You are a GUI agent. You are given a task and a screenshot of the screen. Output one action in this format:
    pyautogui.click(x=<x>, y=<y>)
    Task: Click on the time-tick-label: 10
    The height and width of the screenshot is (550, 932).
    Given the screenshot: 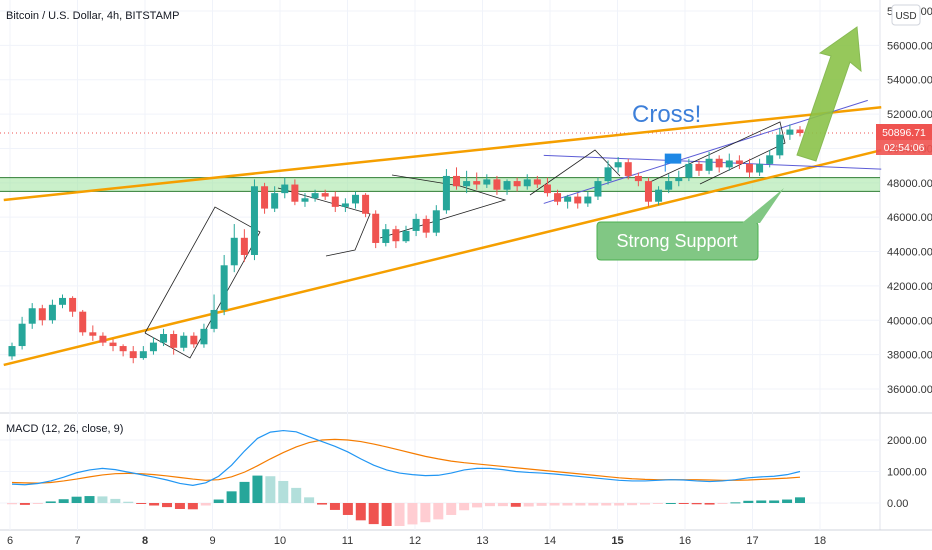 What is the action you would take?
    pyautogui.click(x=280, y=541)
    